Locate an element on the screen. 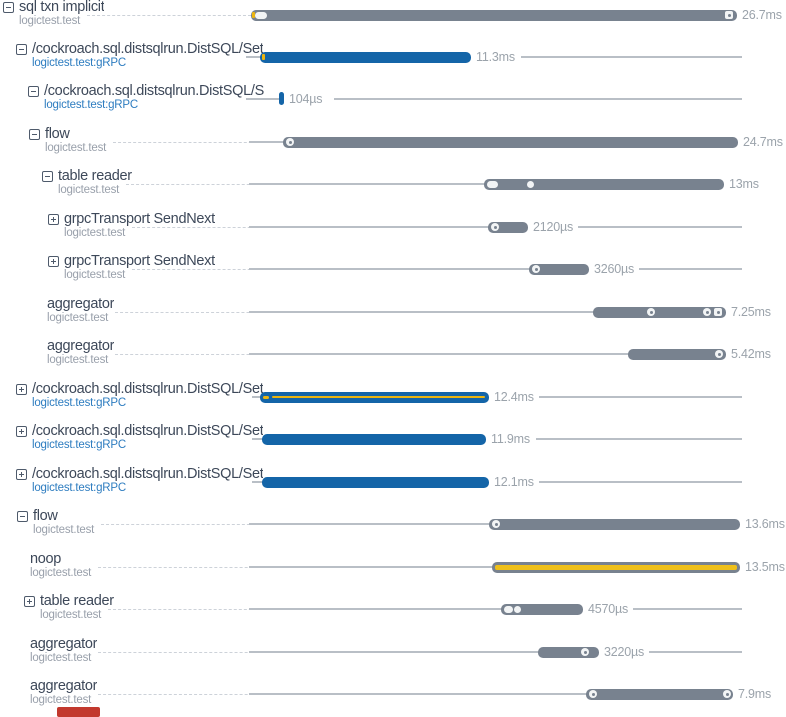  trace-row: aggregator logictest.test 5.42ms is located at coordinates (393, 355).